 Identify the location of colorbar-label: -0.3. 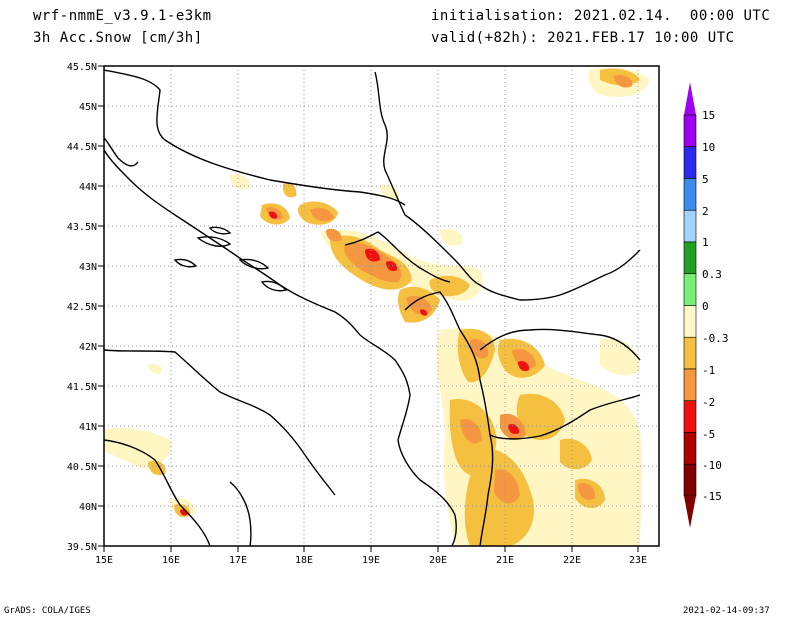
(715, 338).